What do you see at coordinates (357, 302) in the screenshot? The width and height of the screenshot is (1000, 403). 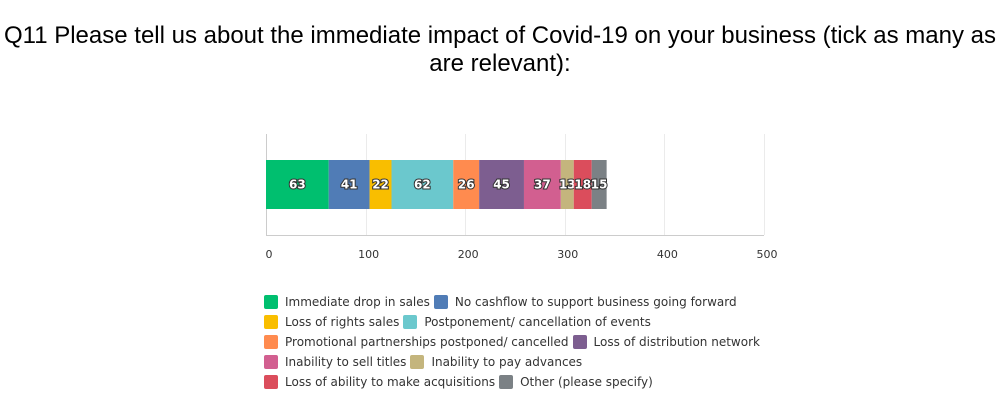 I see `legend-label: Immediate drop in sales` at bounding box center [357, 302].